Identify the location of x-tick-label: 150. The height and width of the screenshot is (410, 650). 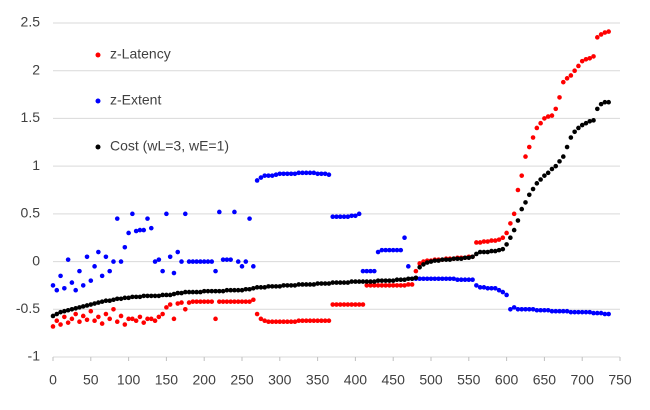
(167, 380).